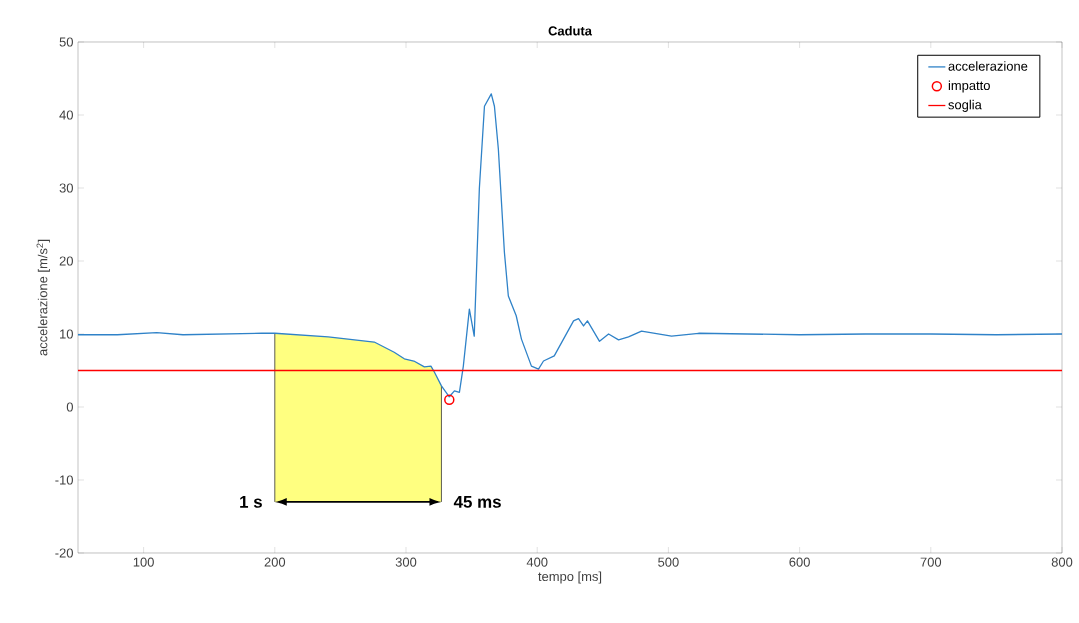 The image size is (1079, 623). I want to click on x-tick-label: 700, so click(931, 562).